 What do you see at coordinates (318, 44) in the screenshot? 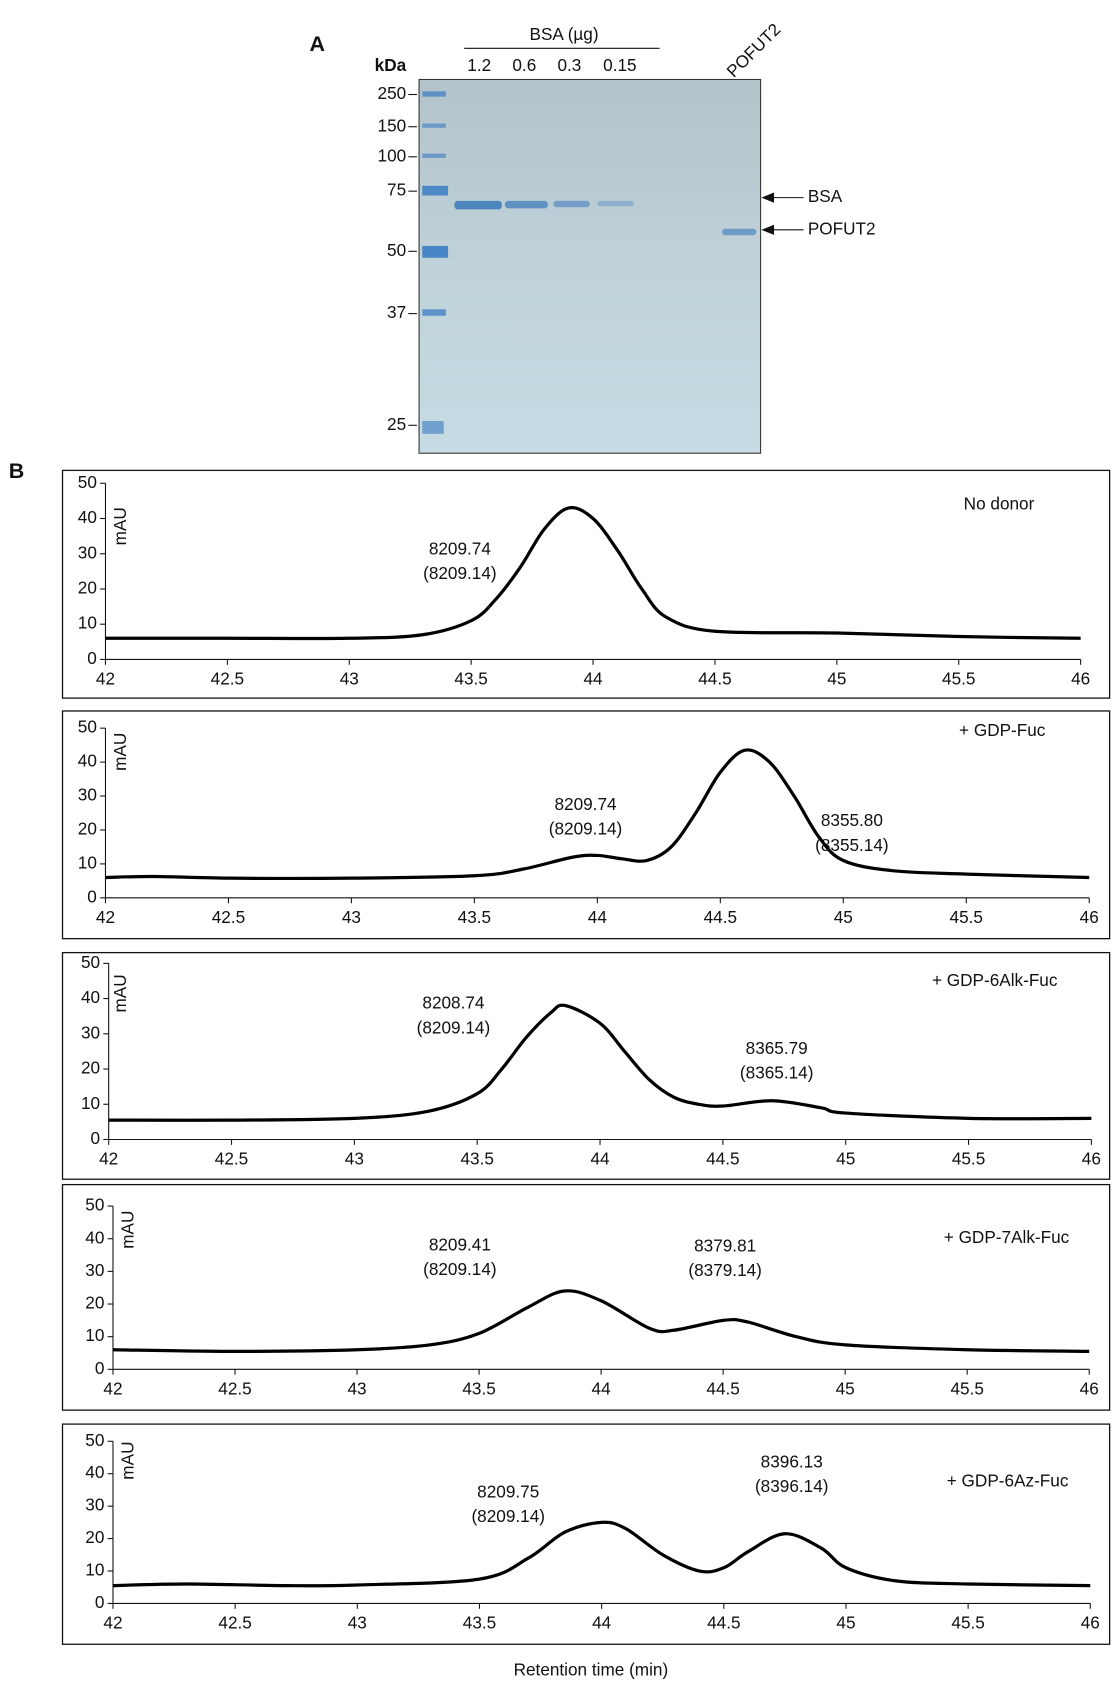
I see `panel-label: A` at bounding box center [318, 44].